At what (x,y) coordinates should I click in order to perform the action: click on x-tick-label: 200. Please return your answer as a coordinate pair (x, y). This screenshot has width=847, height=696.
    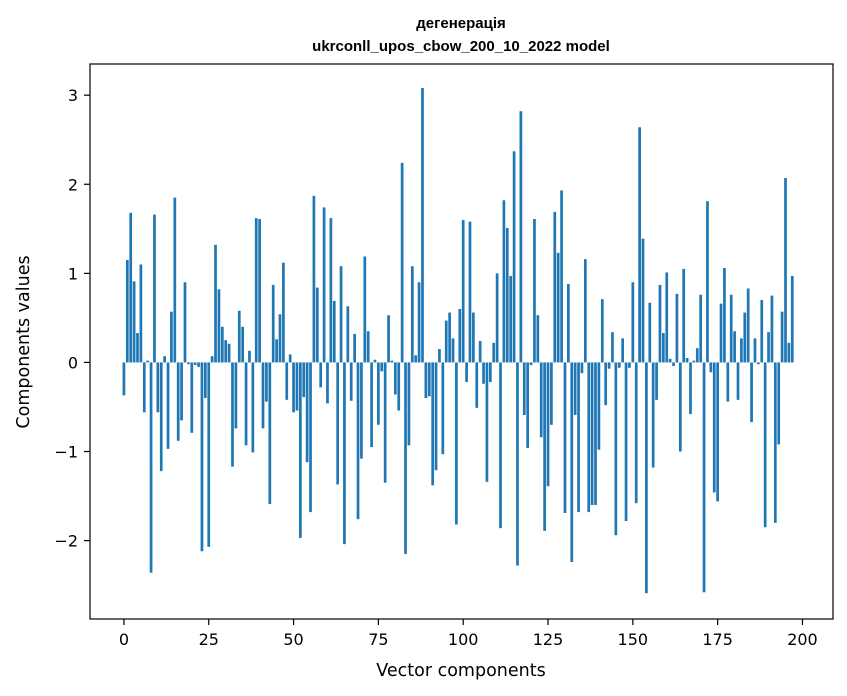
    Looking at the image, I should click on (802, 639).